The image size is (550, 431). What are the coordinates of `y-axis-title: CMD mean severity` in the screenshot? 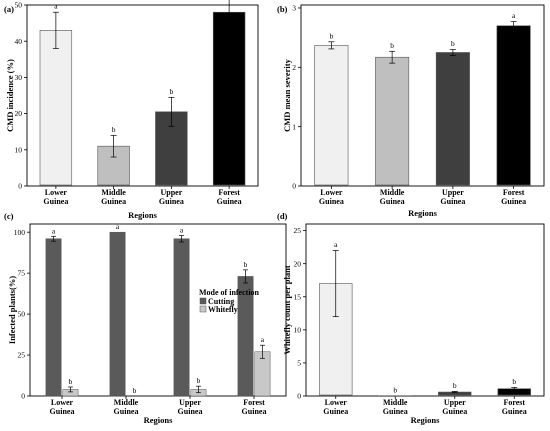 It's located at (287, 94).